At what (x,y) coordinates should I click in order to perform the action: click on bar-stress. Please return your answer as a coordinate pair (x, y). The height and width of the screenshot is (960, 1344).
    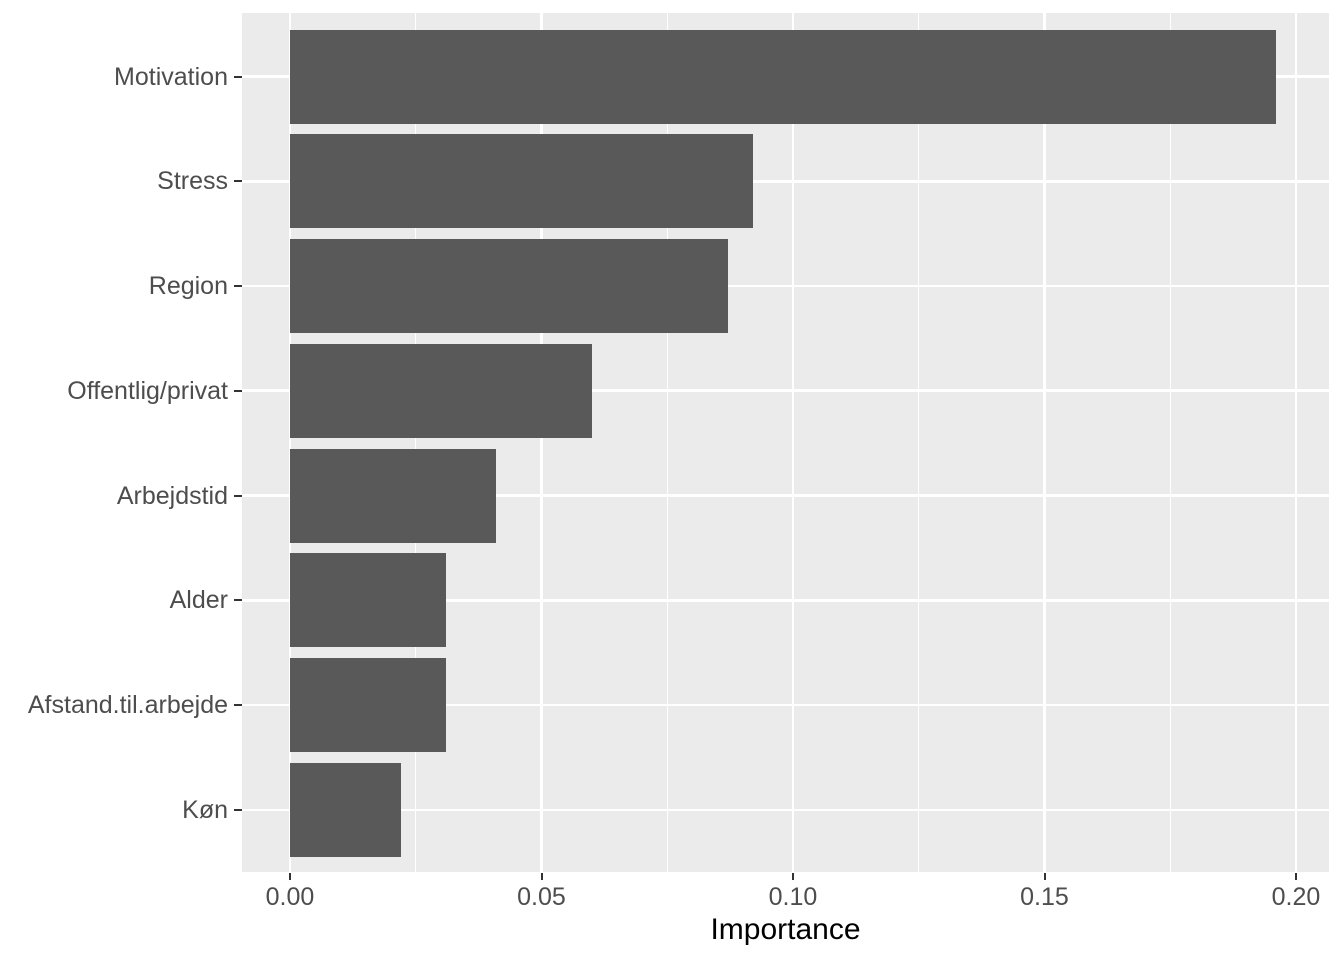
    Looking at the image, I should click on (521, 181).